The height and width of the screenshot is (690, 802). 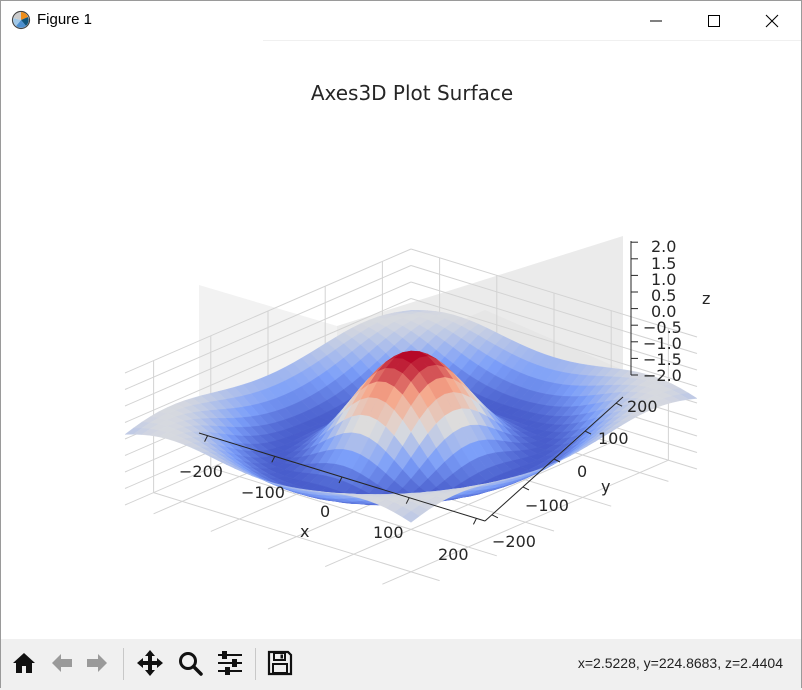 What do you see at coordinates (388, 532) in the screenshot?
I see `x-tick-label: 100` at bounding box center [388, 532].